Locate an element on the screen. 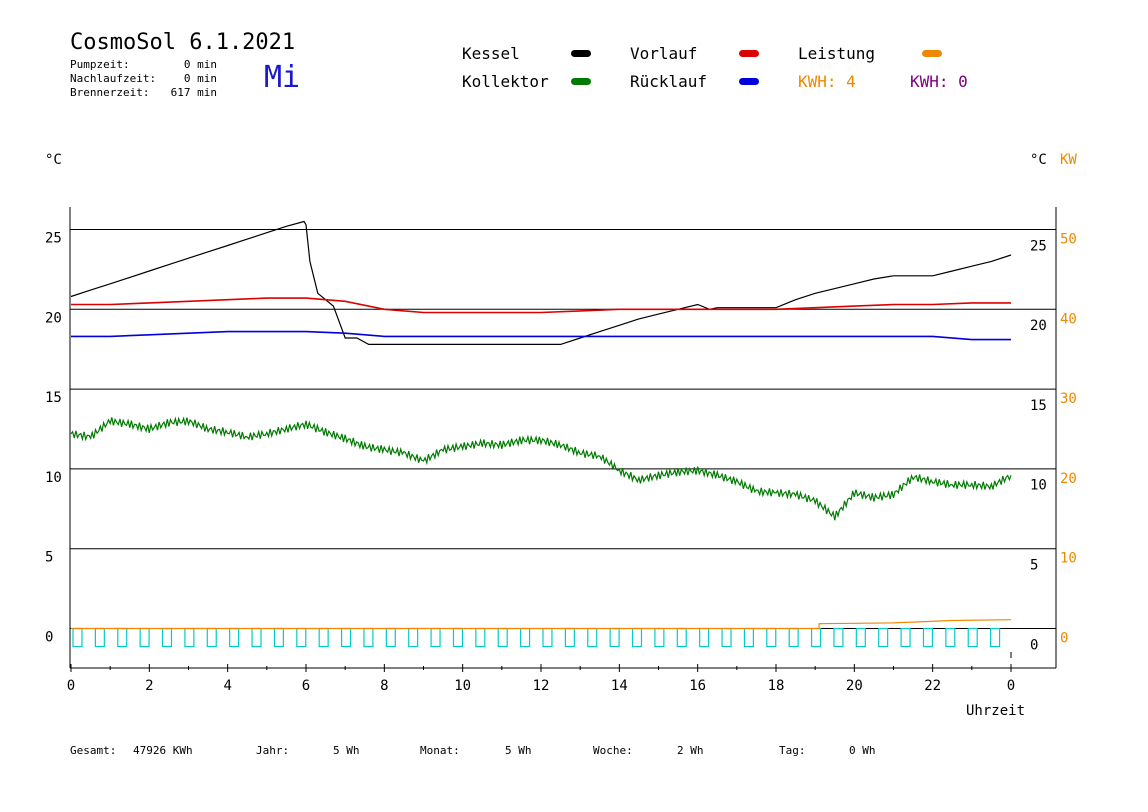 The height and width of the screenshot is (812, 1148). footer-tag-value: 0 Wh is located at coordinates (862, 750).